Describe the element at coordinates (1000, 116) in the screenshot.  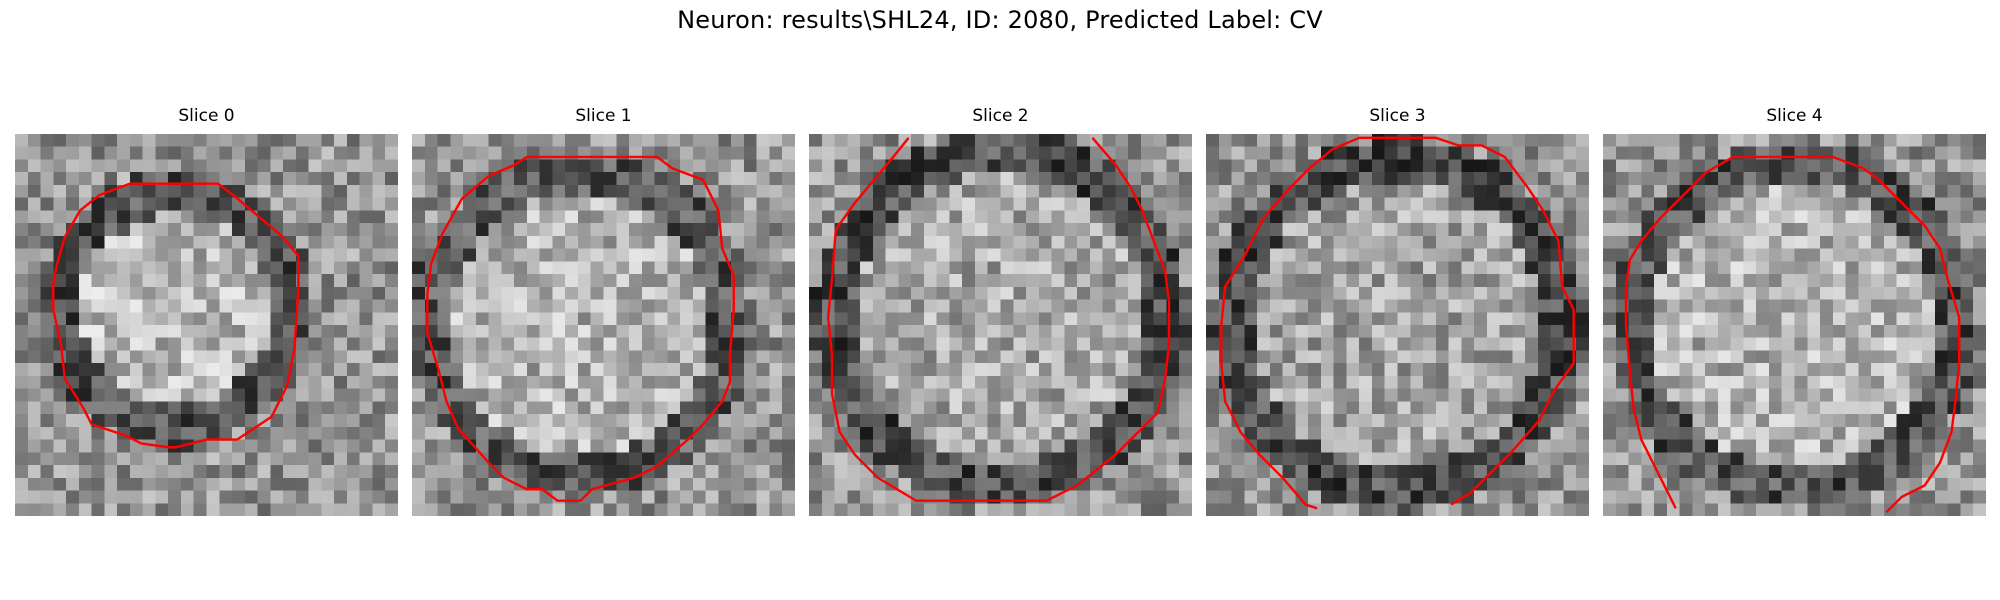
I see `slice-title-2: Slice 2` at that location.